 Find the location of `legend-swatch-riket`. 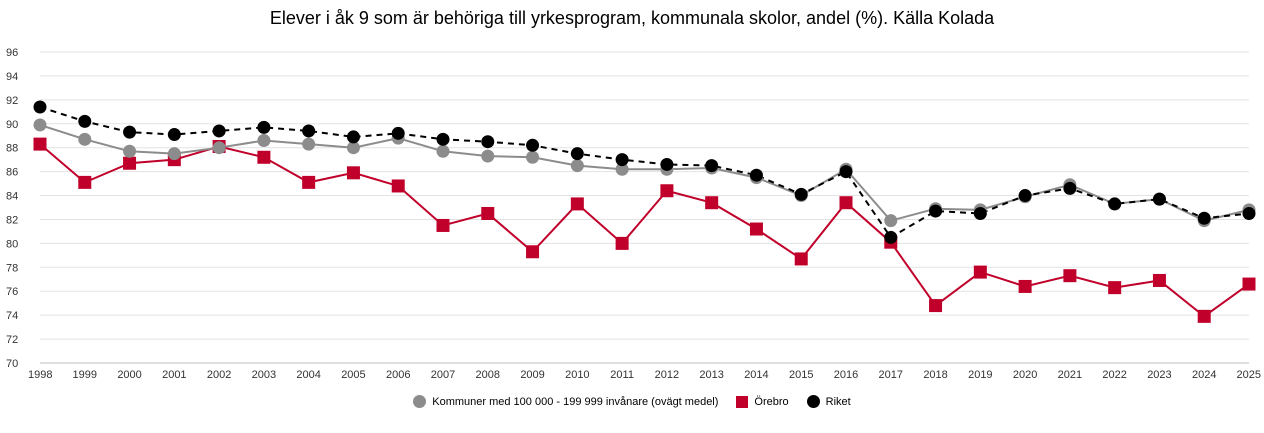

legend-swatch-riket is located at coordinates (813, 401).